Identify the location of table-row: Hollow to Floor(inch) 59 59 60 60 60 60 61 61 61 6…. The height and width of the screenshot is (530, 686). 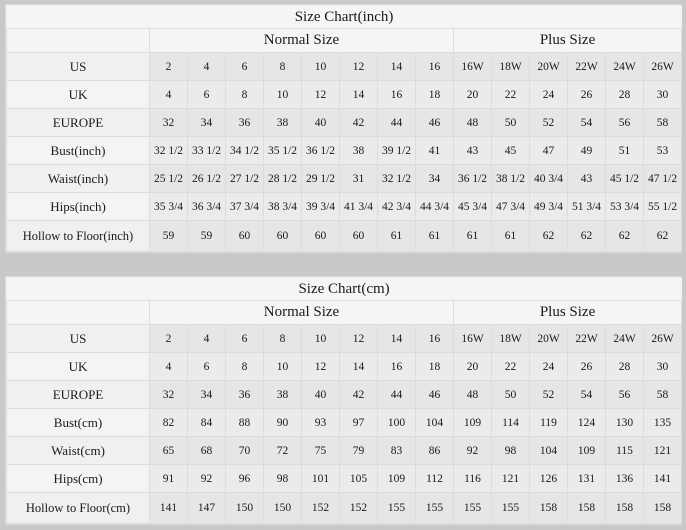
(344, 236).